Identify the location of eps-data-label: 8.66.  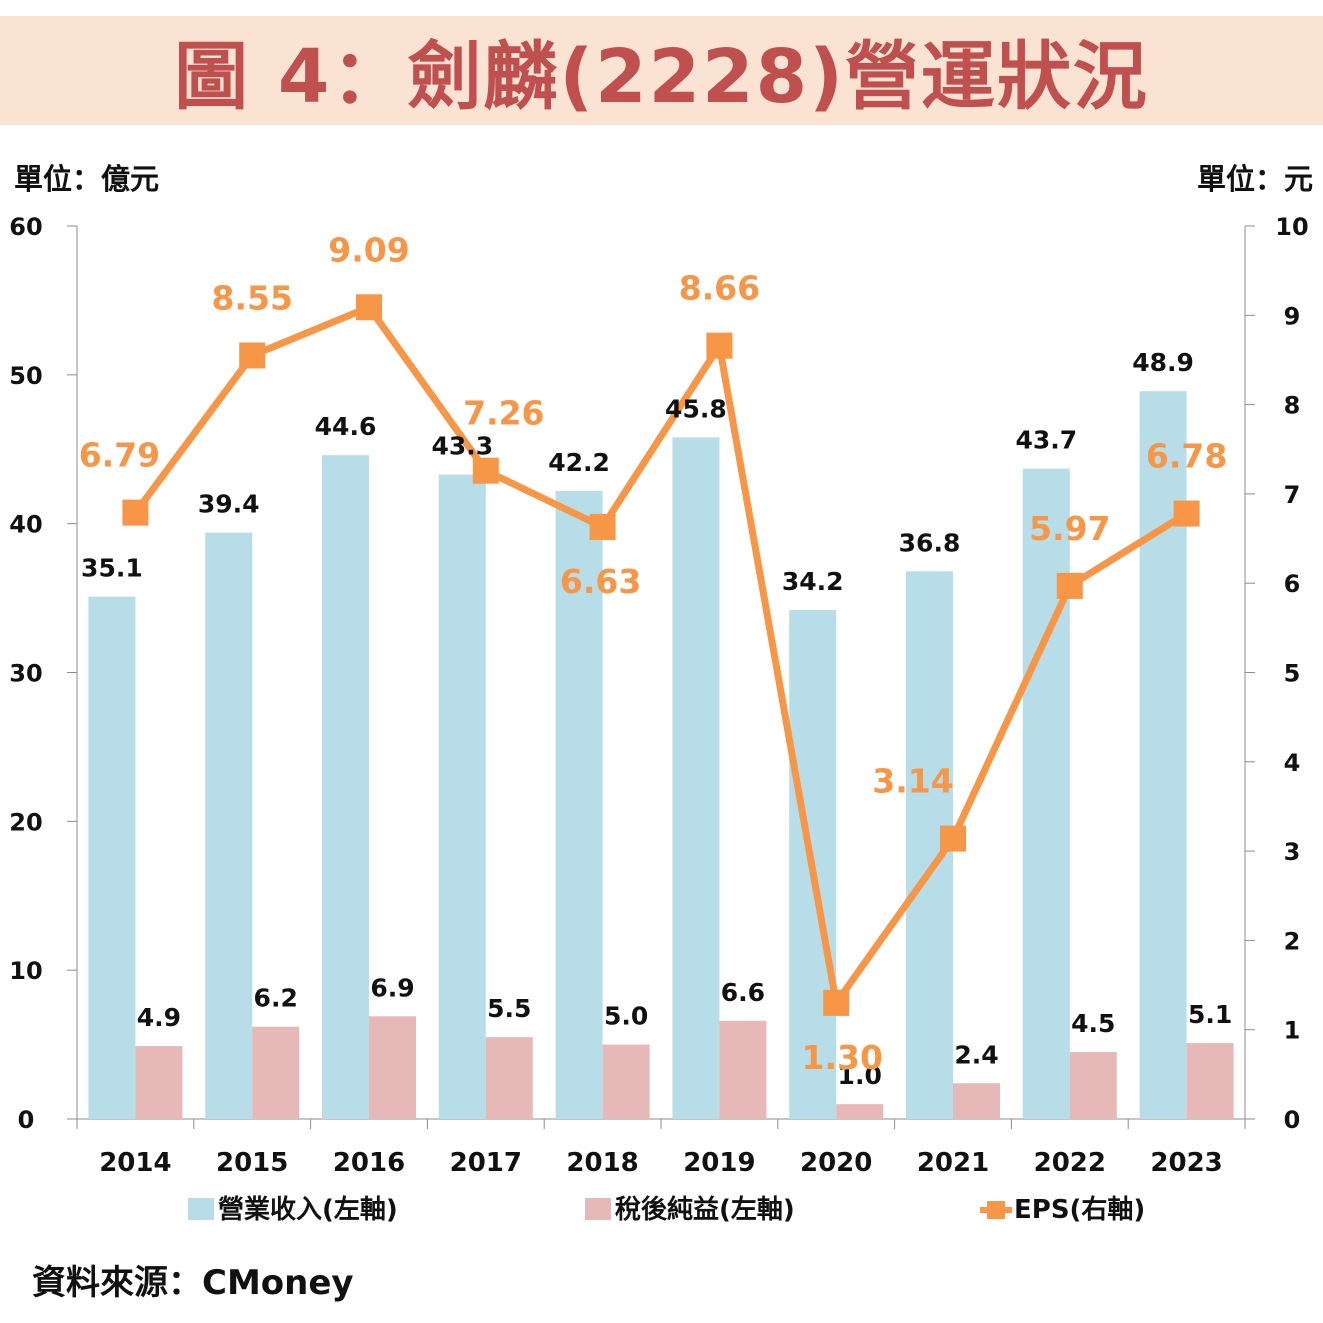
(719, 288).